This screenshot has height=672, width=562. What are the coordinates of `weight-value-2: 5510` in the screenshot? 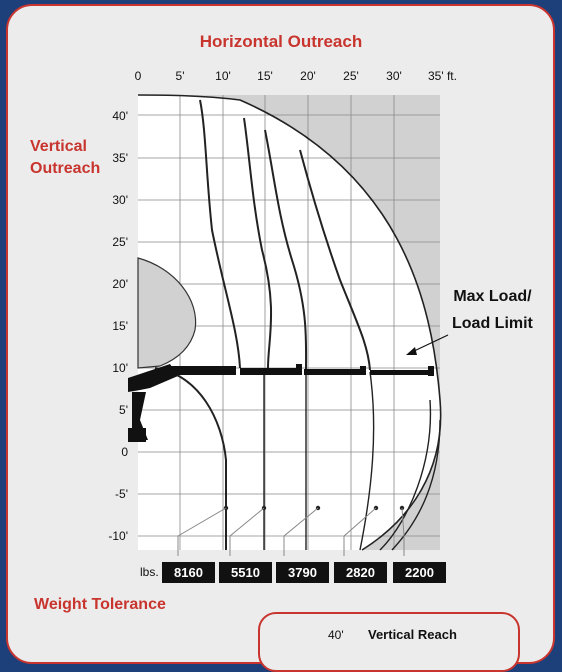 It's located at (245, 572).